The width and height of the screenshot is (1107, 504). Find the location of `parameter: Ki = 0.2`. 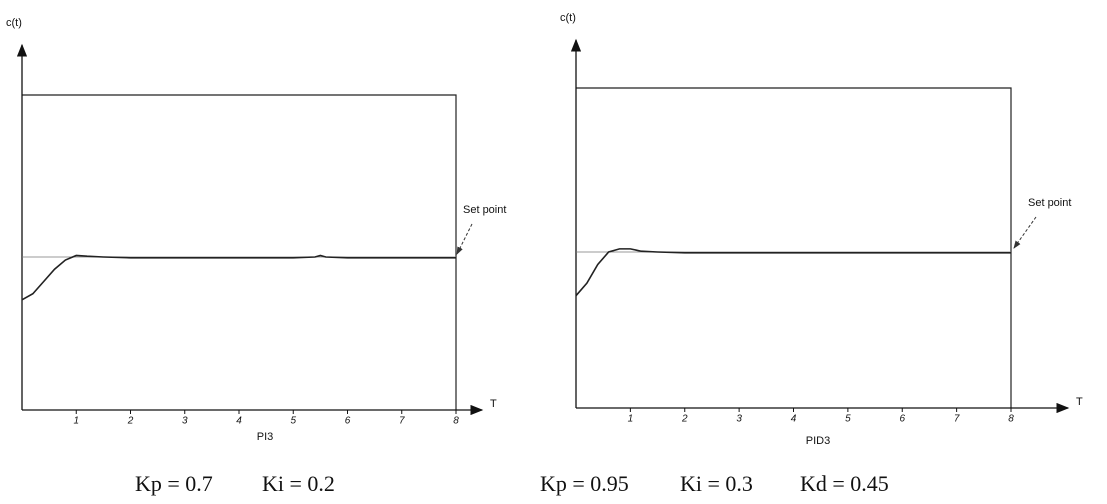

parameter: Ki = 0.2 is located at coordinates (298, 483).